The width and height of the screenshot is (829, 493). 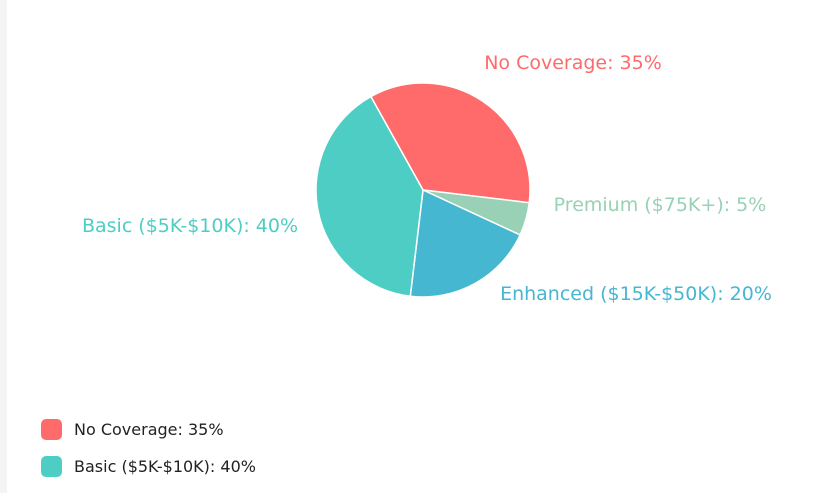 I want to click on legend-swatch-no-coverage, so click(x=51, y=429).